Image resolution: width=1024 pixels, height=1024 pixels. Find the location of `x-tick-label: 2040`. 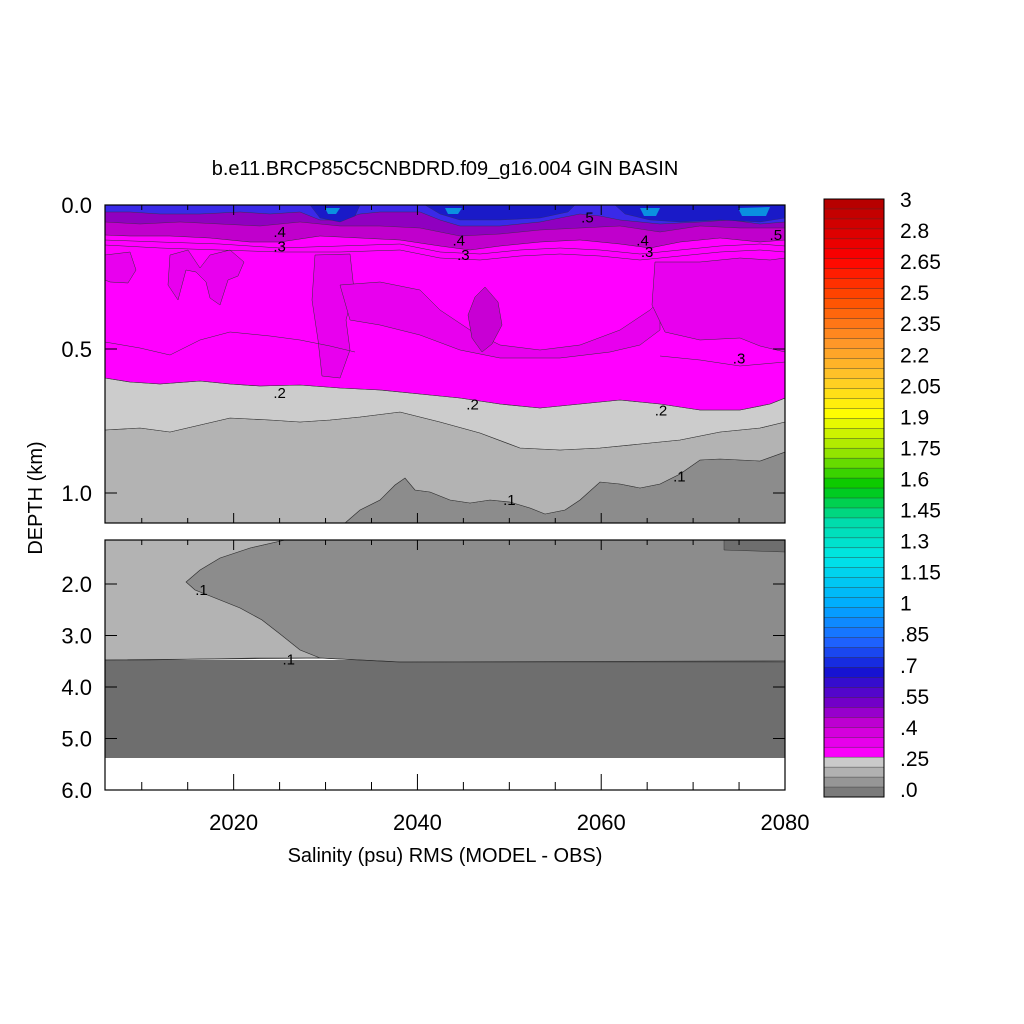

x-tick-label: 2040 is located at coordinates (417, 822).